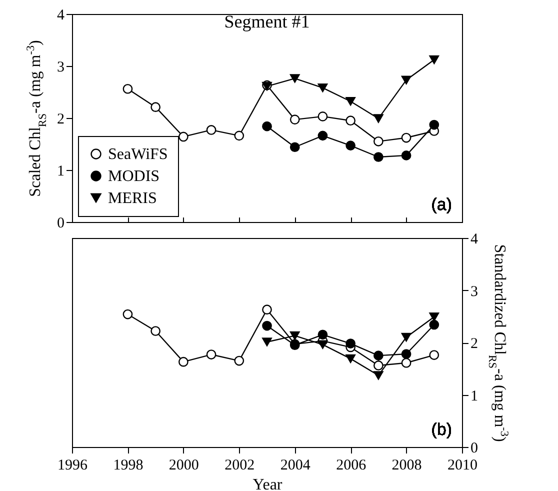  I want to click on legend-label: MERIS, so click(132, 198).